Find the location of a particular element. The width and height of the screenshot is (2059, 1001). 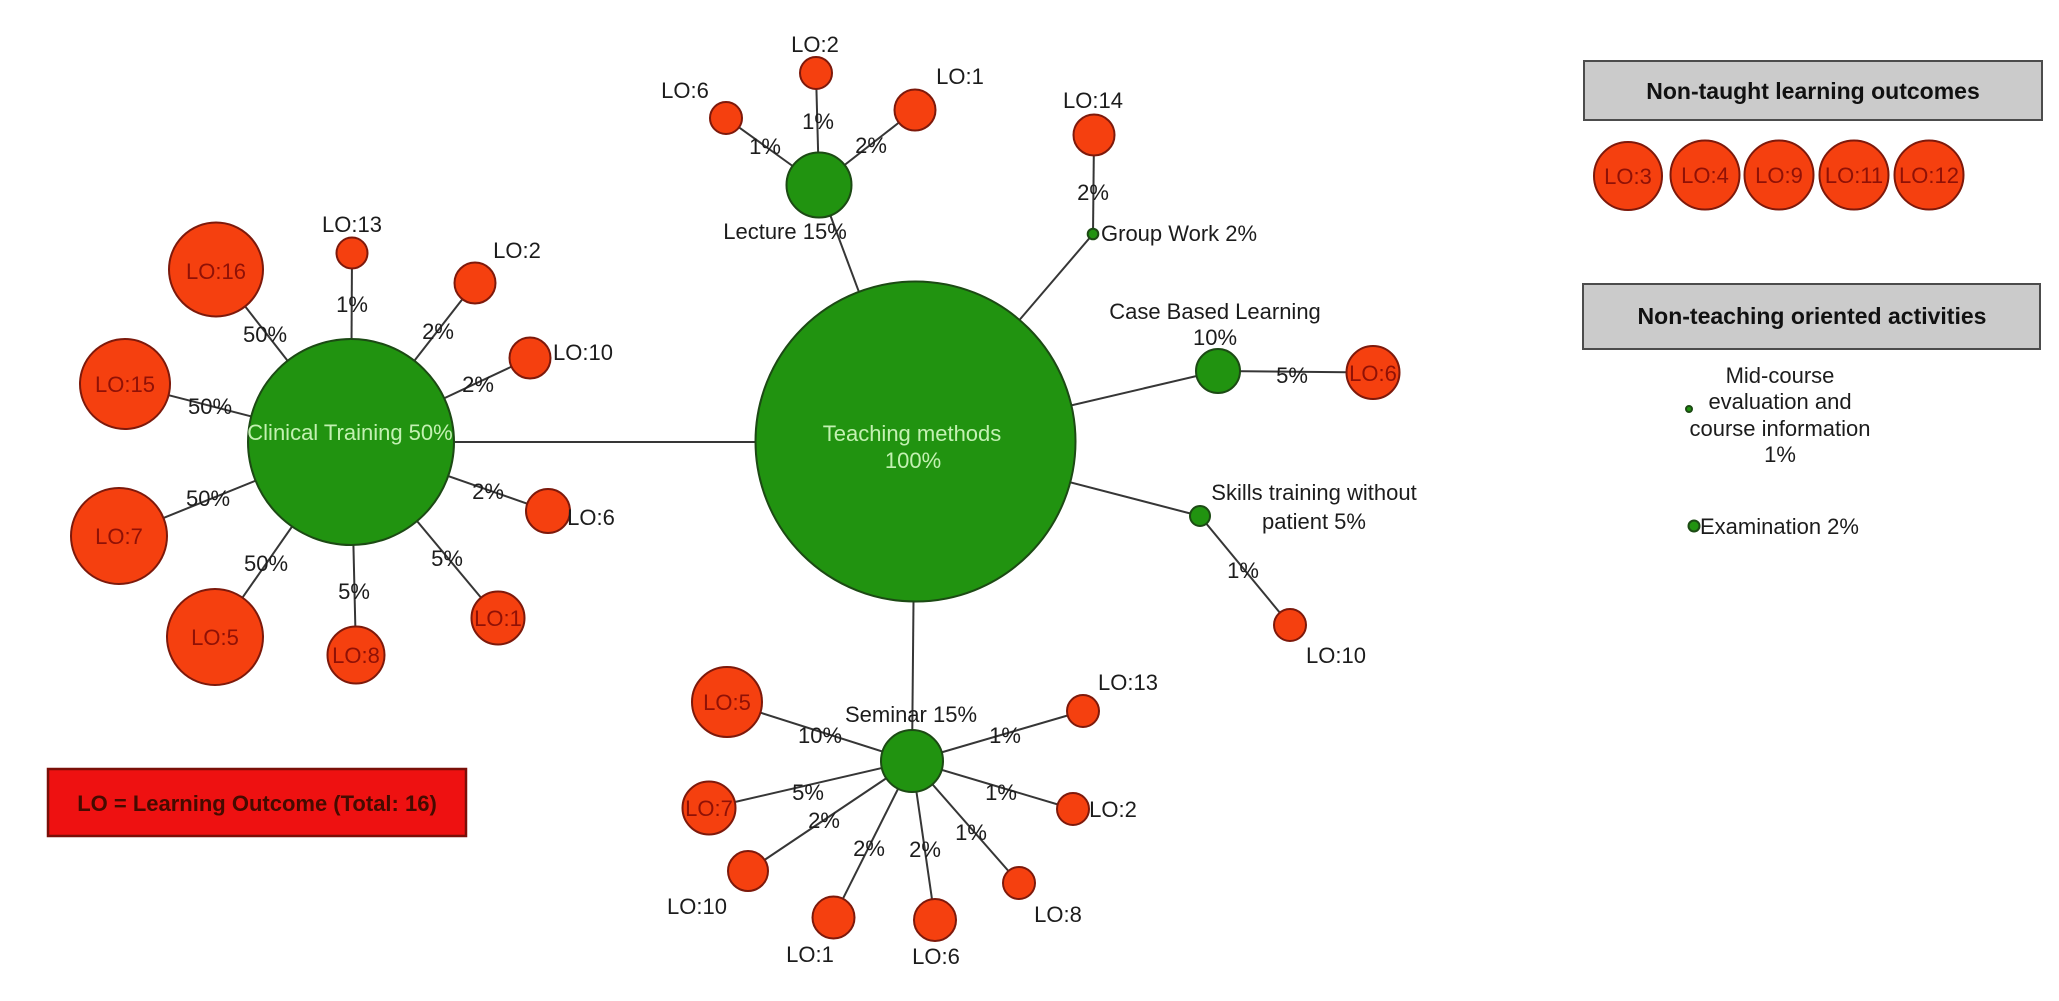

svg-text: course information is located at coordinates (1780, 428).